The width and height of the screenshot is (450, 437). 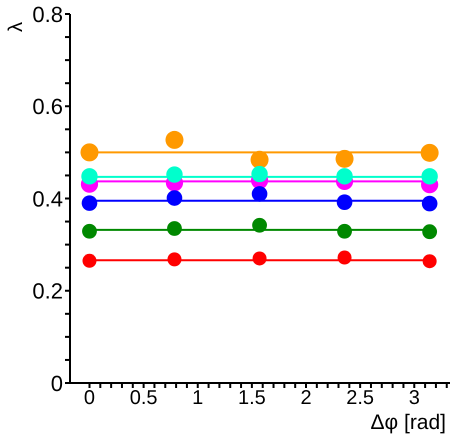 What do you see at coordinates (90, 398) in the screenshot?
I see `x-tick-label: 0` at bounding box center [90, 398].